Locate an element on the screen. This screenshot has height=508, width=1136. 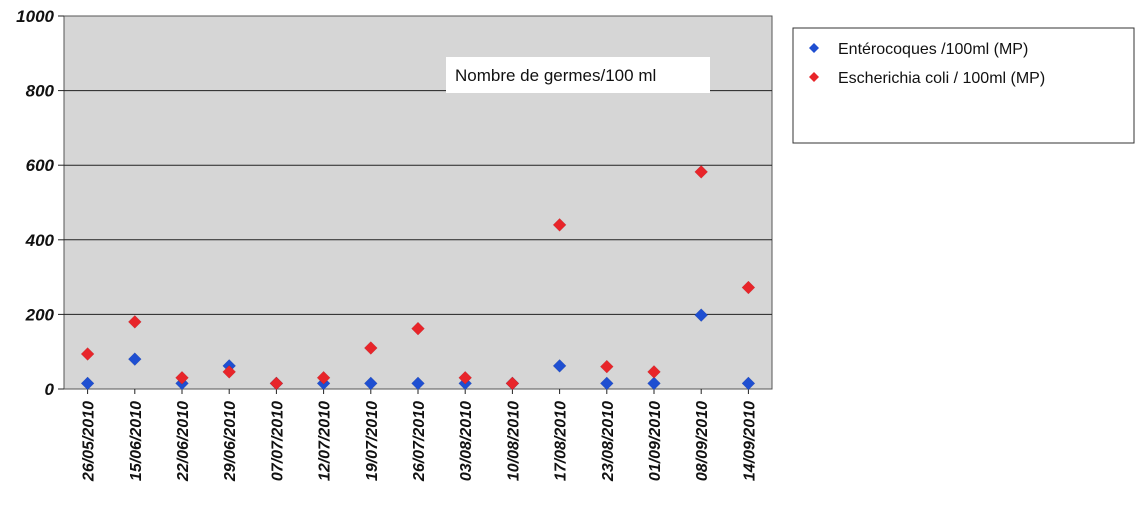
y-tick-label: 800 is located at coordinates (40, 91).